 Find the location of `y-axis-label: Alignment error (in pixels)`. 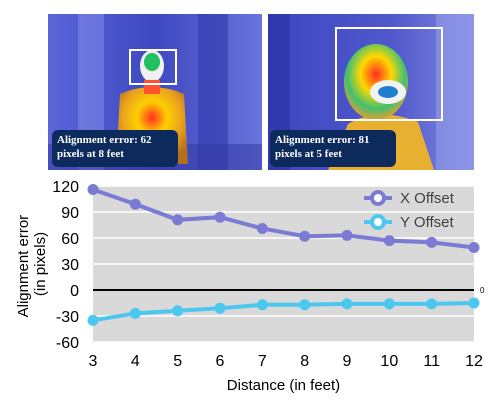

y-axis-label: Alignment error (in pixels) is located at coordinates (32, 264).